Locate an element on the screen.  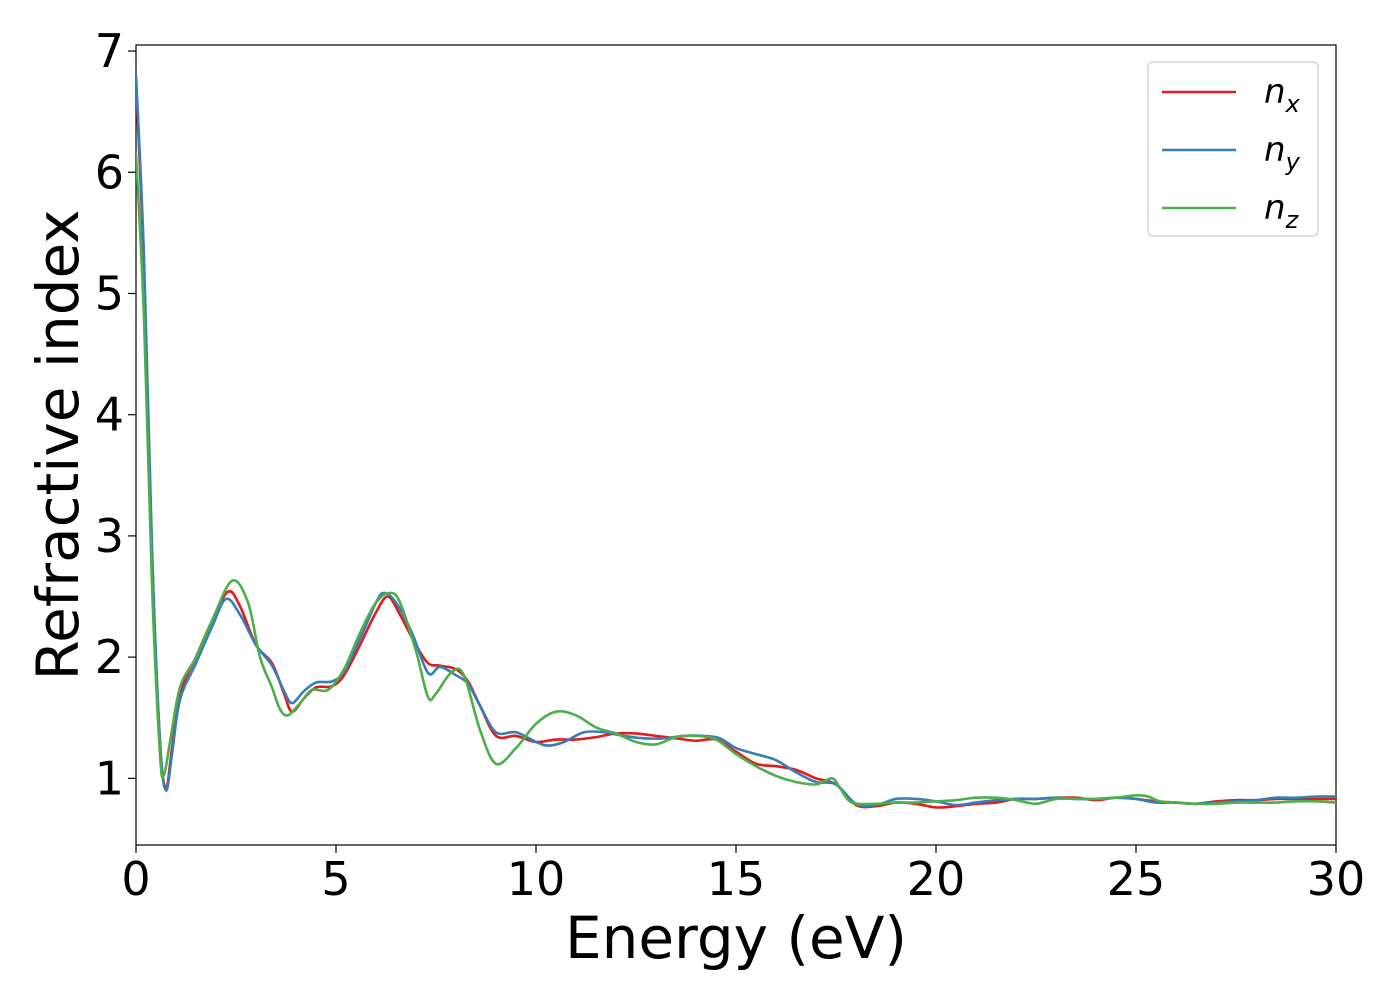
legend-label-ny: ny is located at coordinates (1282, 153).